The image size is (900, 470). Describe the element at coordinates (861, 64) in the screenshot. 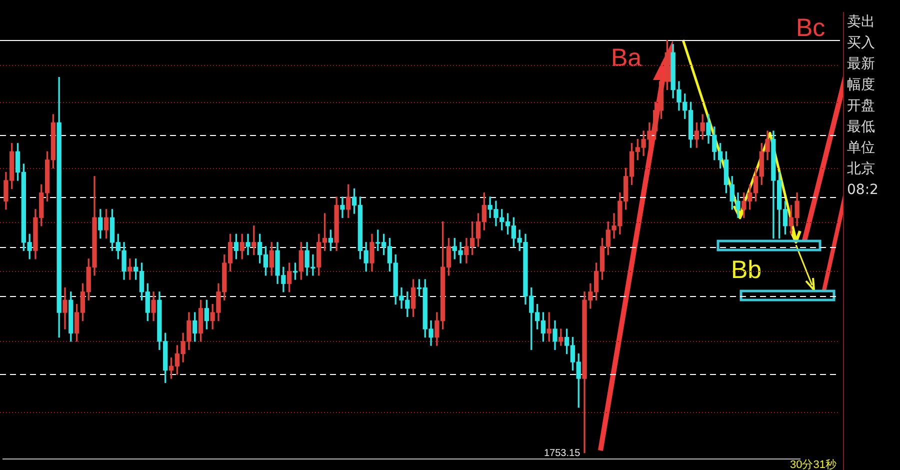

I see `text: 最新` at that location.